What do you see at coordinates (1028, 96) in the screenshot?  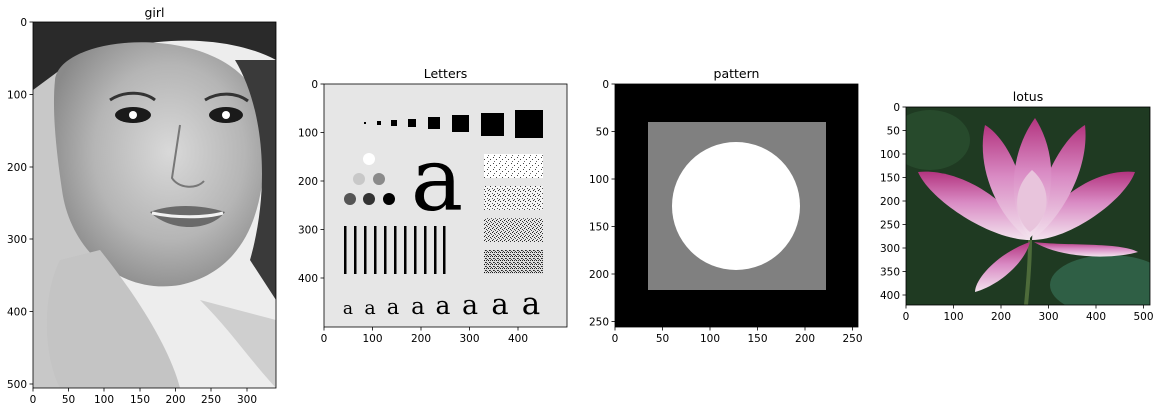 I see `panel-title-lotus: lotus` at bounding box center [1028, 96].